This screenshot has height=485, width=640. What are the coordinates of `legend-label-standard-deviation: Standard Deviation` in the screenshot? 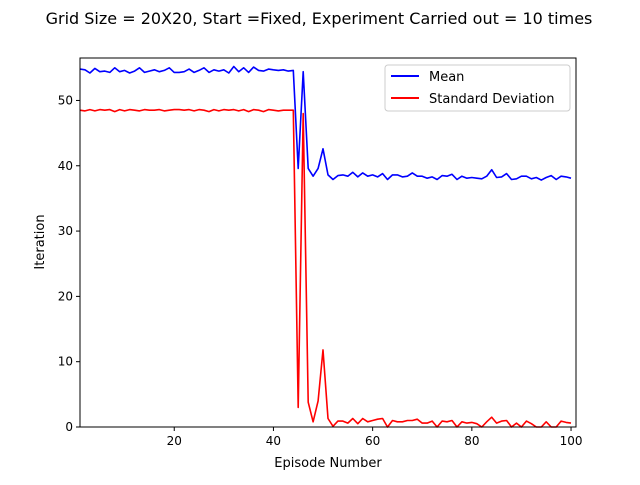 It's located at (491, 99).